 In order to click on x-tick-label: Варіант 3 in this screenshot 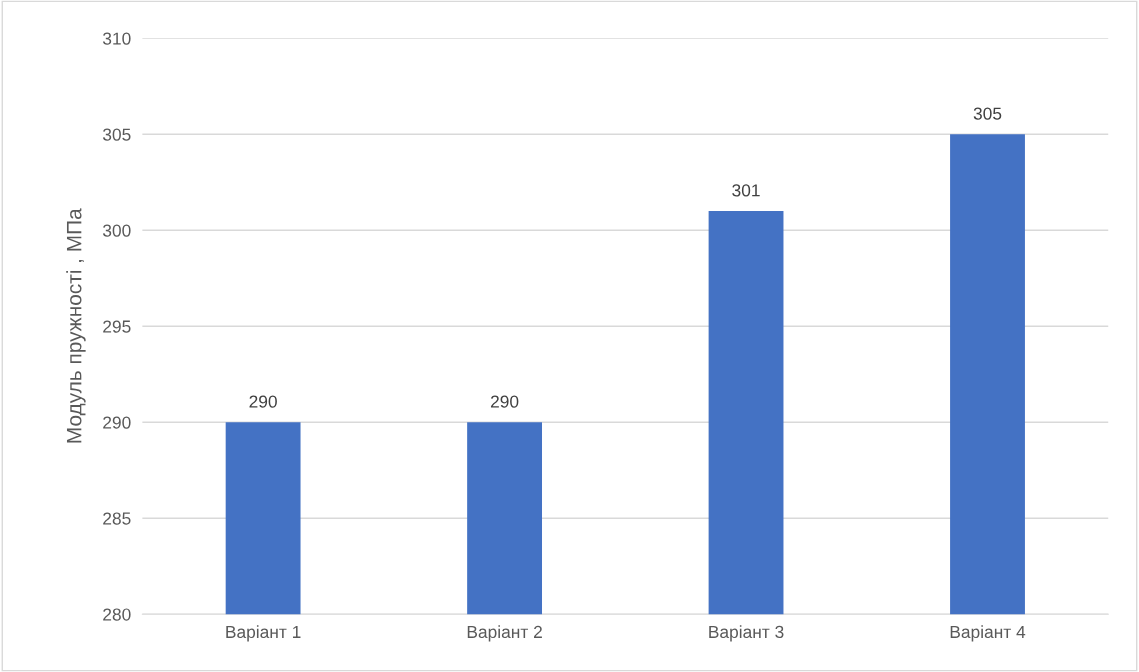, I will do `click(746, 633)`.